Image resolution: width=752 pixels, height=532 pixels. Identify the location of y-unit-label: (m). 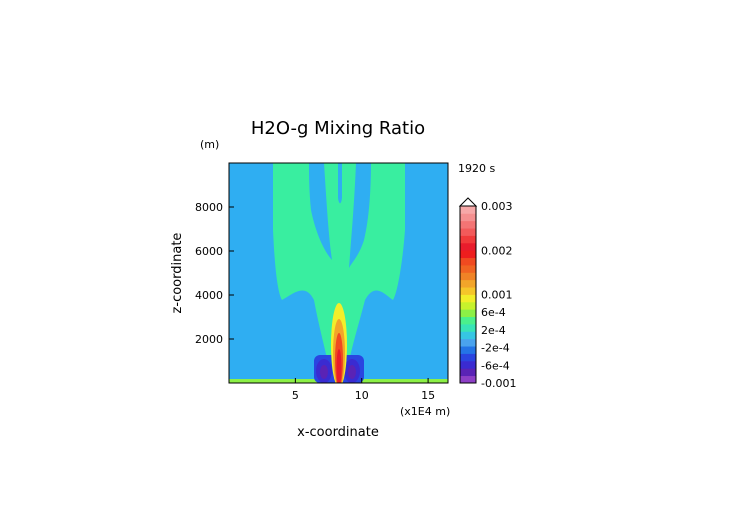
(209, 144).